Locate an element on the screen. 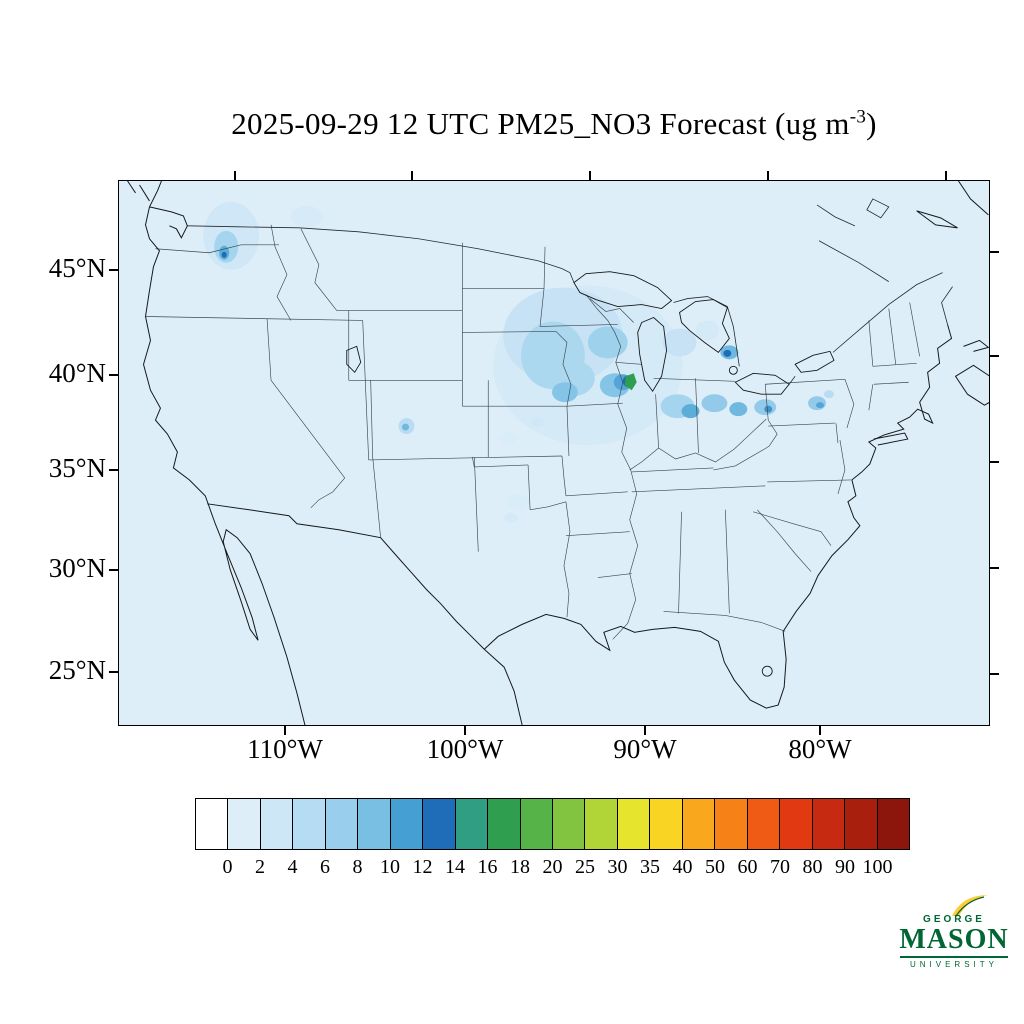 The width and height of the screenshot is (1024, 1024). lon-tick-label: 100°W is located at coordinates (465, 749).